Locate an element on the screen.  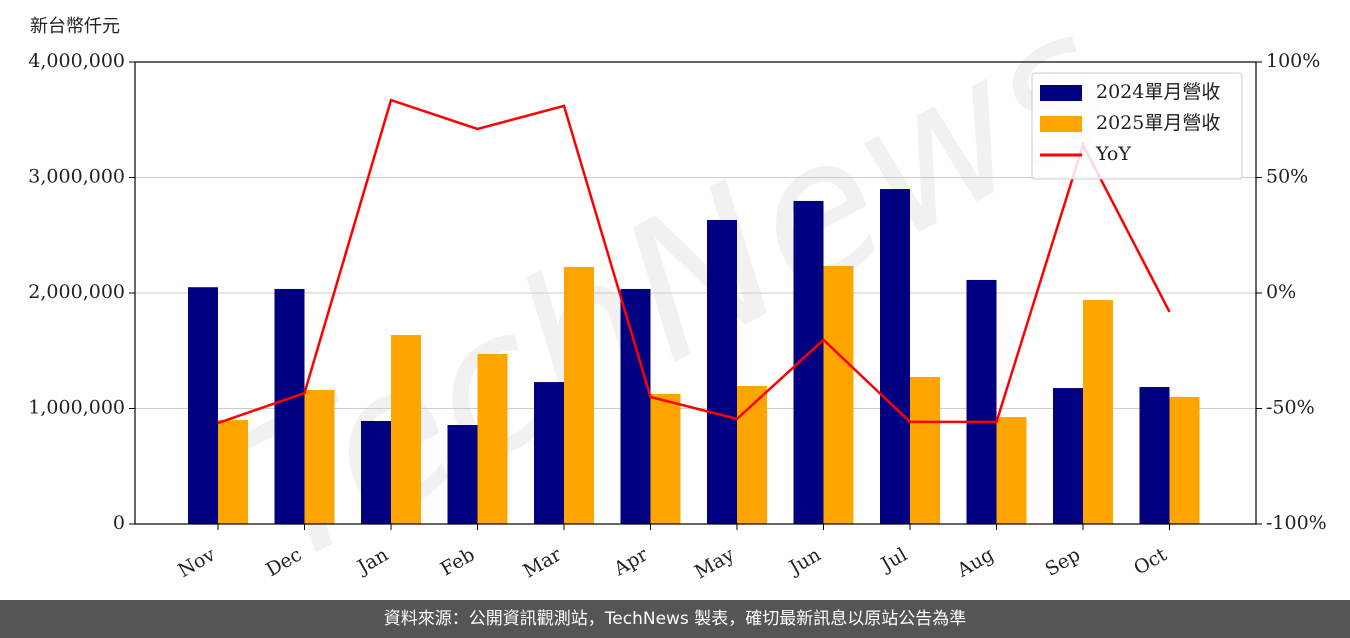
y-tick-label: 4,000,000 is located at coordinates (76, 61).